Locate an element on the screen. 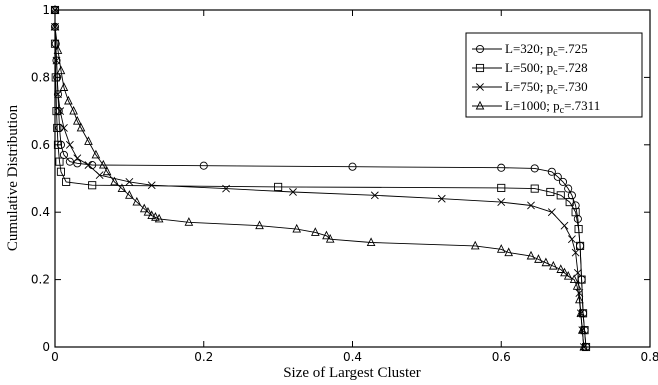  legend-entry: L=750; pc=.730 is located at coordinates (530, 88).